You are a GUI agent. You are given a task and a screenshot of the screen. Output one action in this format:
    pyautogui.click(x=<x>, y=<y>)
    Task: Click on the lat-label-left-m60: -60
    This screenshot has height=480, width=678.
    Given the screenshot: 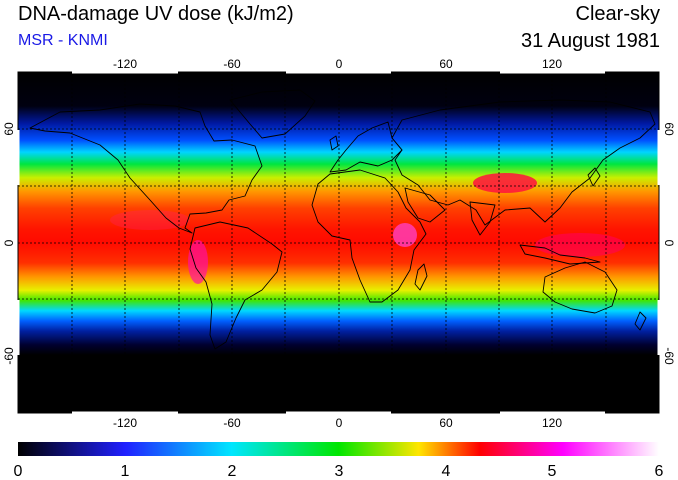 What is the action you would take?
    pyautogui.click(x=9, y=356)
    